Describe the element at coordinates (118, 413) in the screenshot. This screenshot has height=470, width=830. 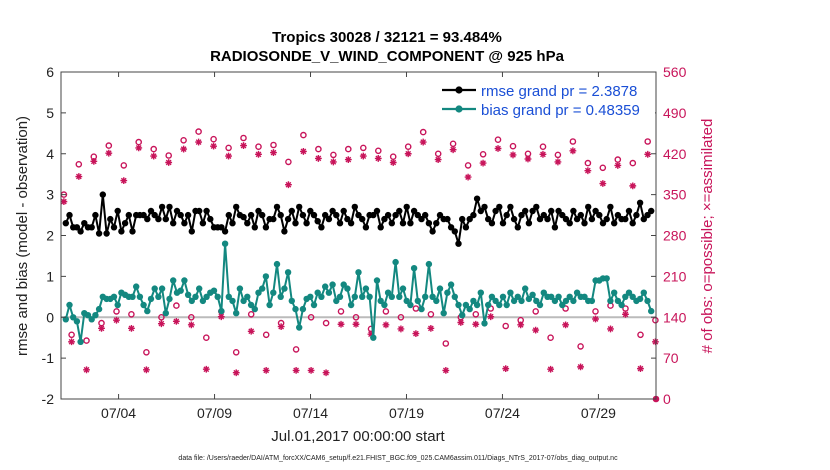
I see `x-tick-label: 07/04` at that location.